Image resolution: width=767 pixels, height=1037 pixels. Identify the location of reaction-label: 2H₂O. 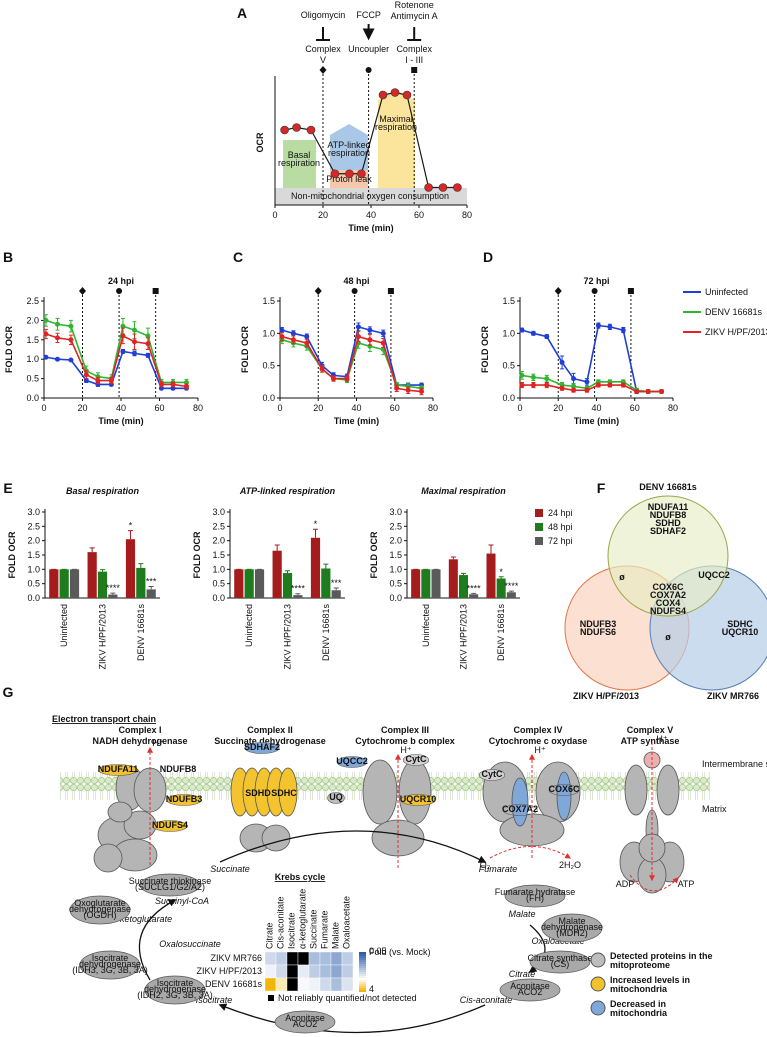
(570, 865).